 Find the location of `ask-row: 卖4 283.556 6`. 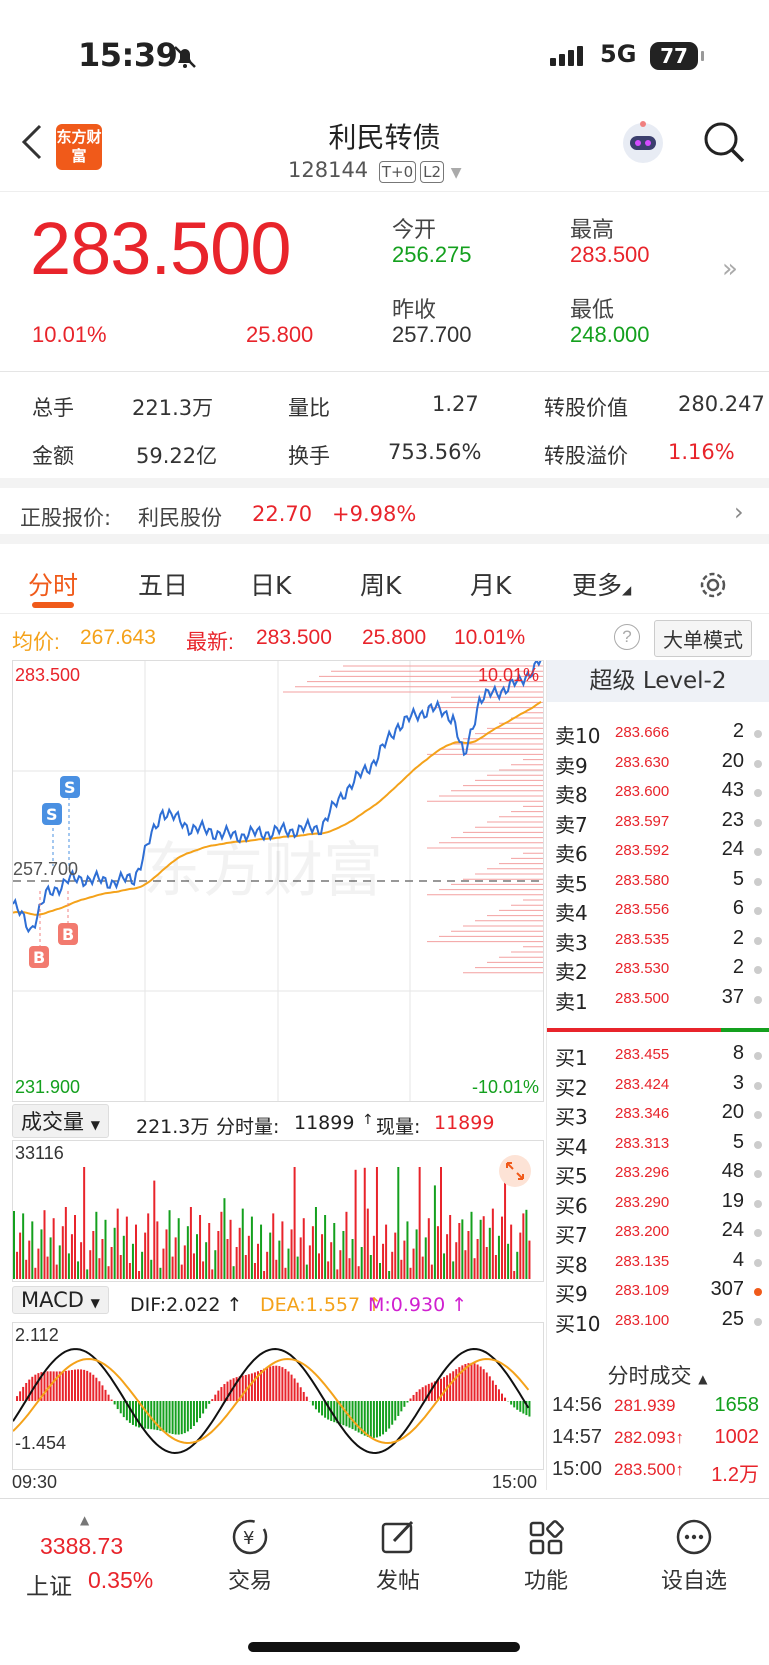

ask-row: 卖4 283.556 6 is located at coordinates (658, 910).